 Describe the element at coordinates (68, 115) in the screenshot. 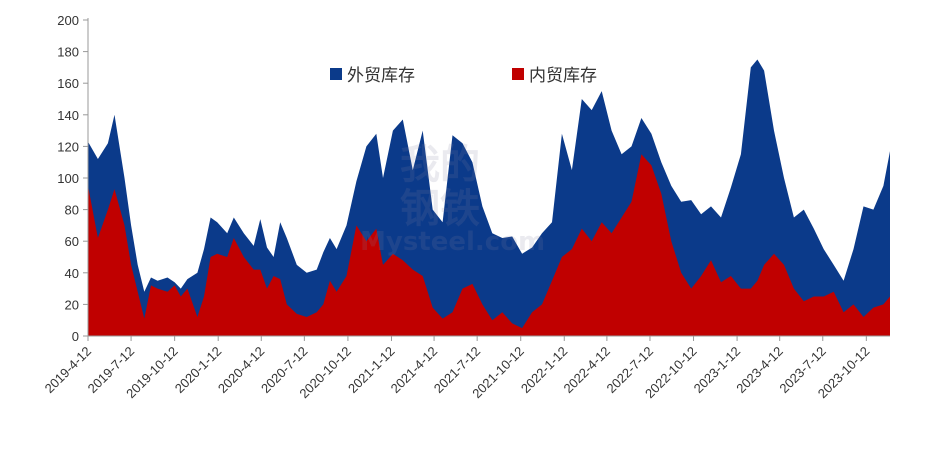

I see `y-tick-label-140: 140` at that location.